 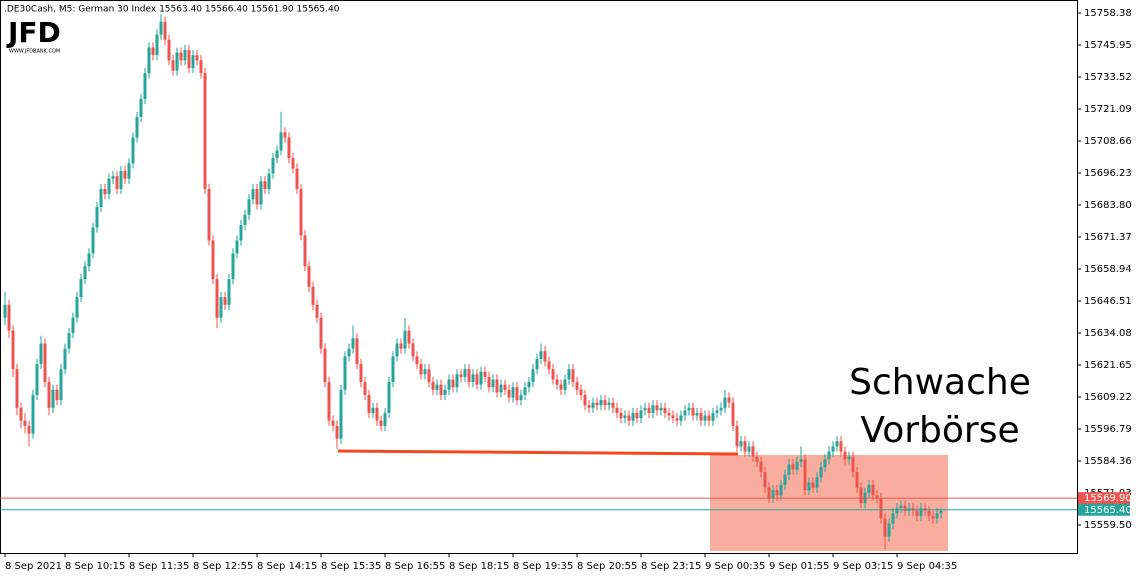 What do you see at coordinates (1108, 461) in the screenshot?
I see `y-tick-label: 15584.36` at bounding box center [1108, 461].